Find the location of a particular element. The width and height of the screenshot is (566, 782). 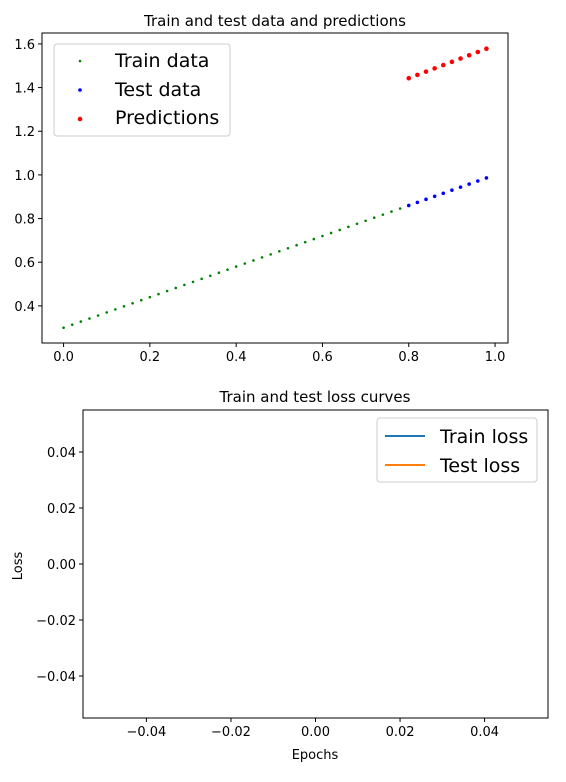

y-tick-label: 0.00 is located at coordinates (61, 565).